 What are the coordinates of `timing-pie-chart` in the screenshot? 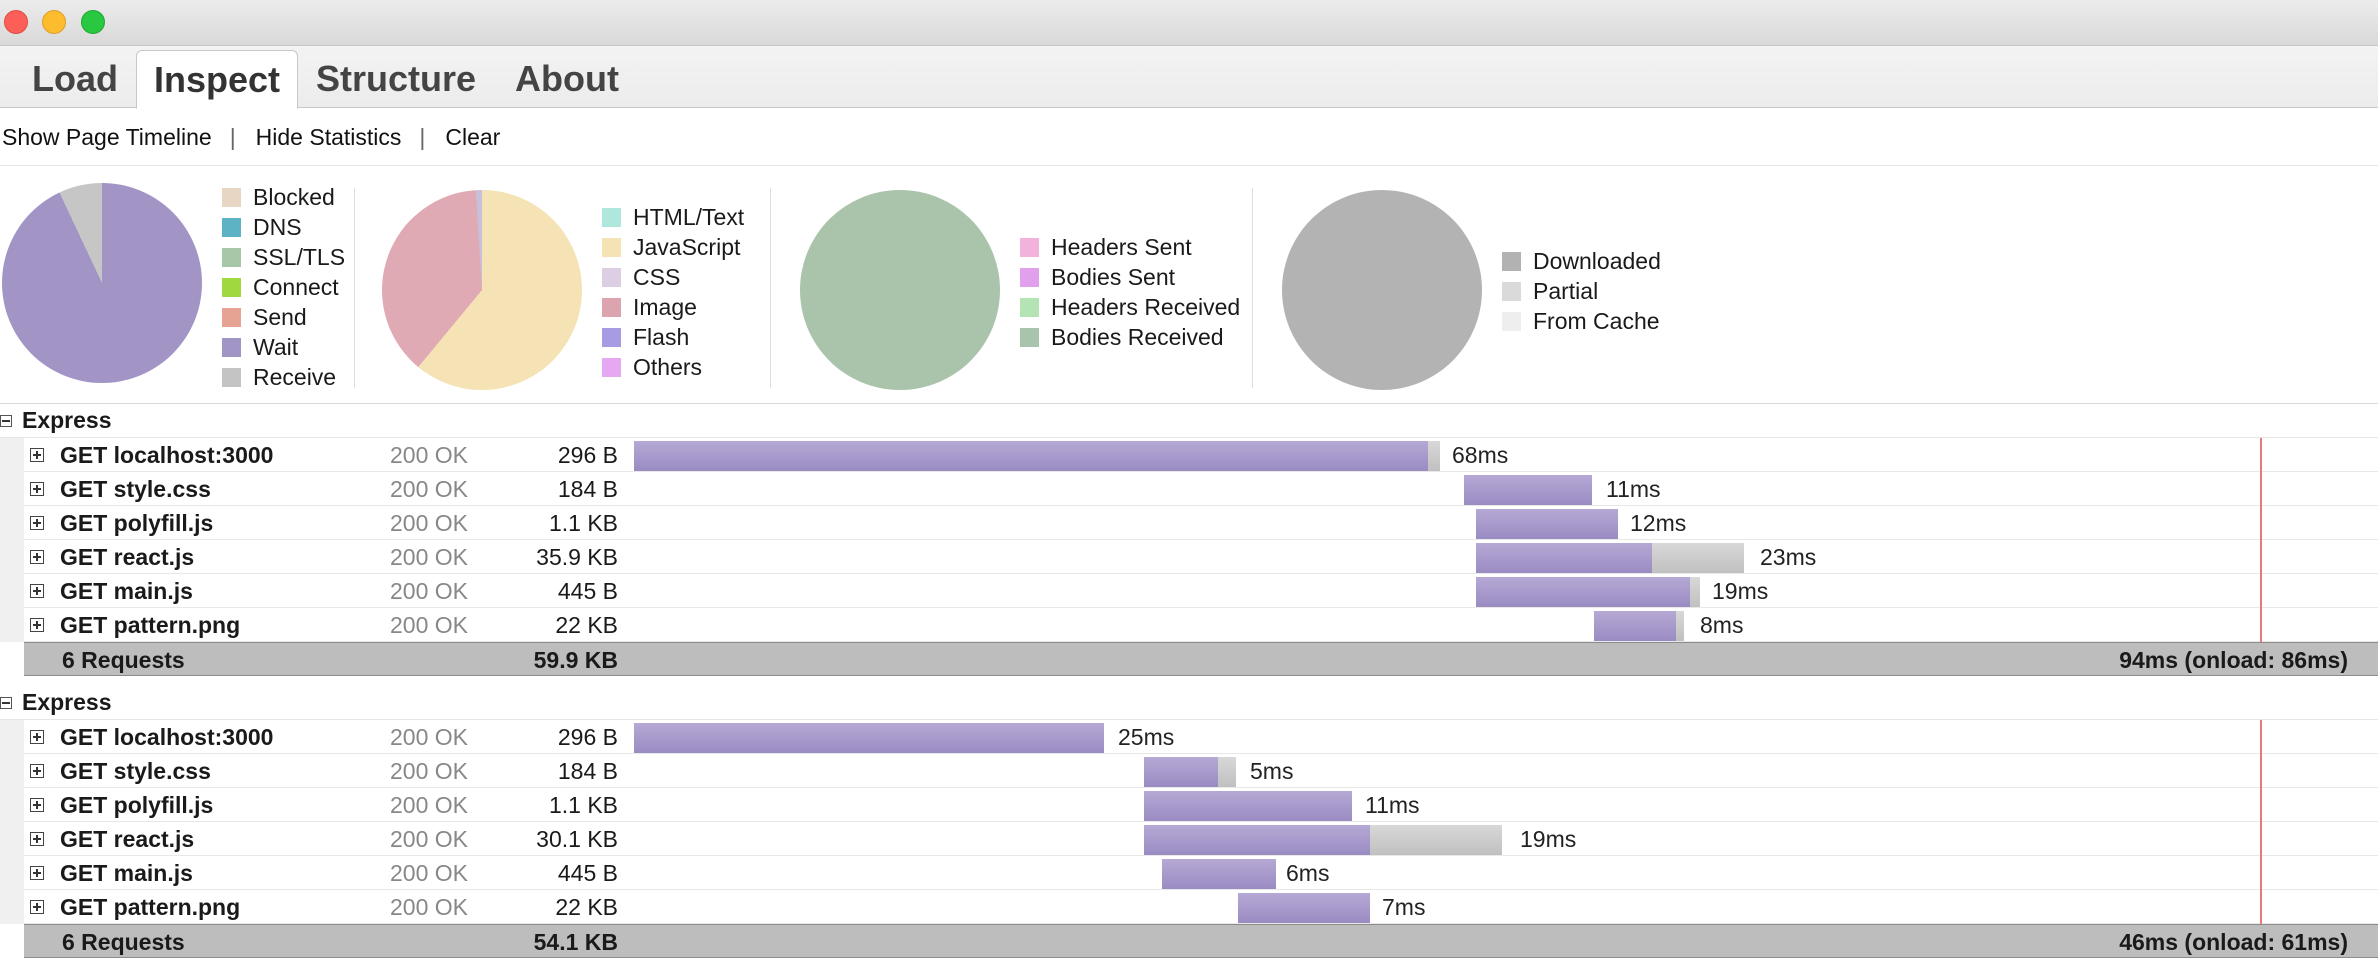 It's located at (102, 283).